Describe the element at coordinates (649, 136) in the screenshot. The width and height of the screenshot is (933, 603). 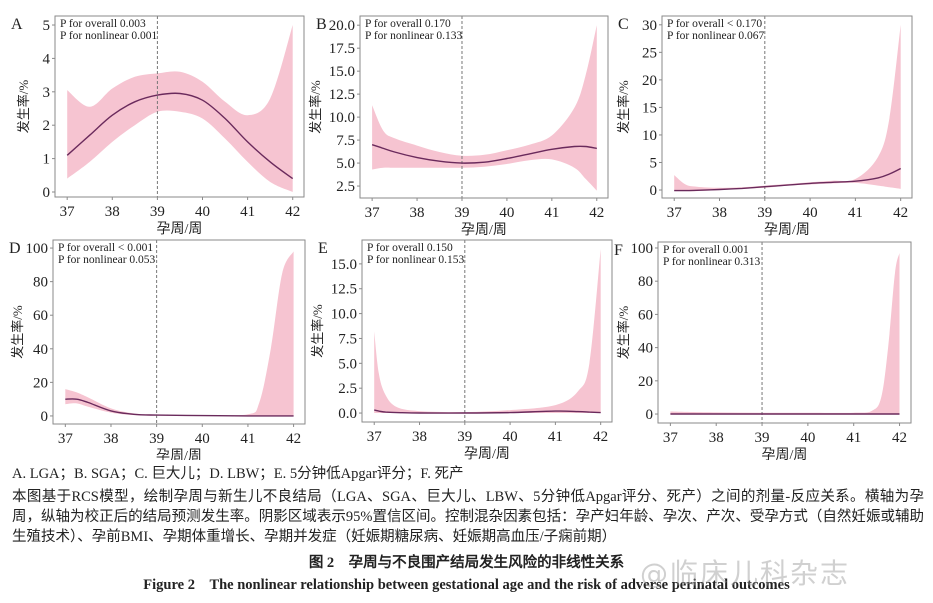
I see `y-tick-label: 10` at that location.